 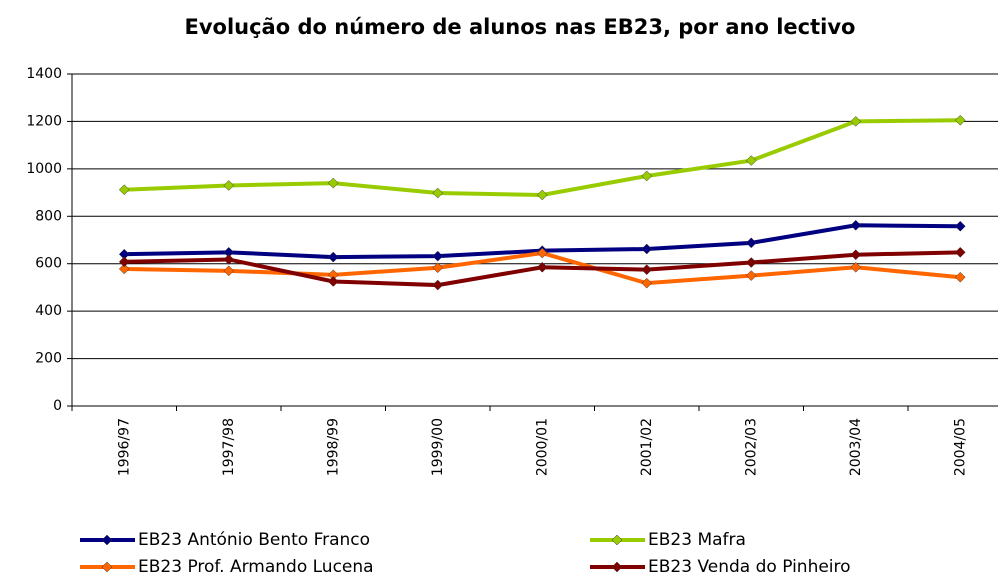 What do you see at coordinates (542, 157) in the screenshot?
I see `series-line` at bounding box center [542, 157].